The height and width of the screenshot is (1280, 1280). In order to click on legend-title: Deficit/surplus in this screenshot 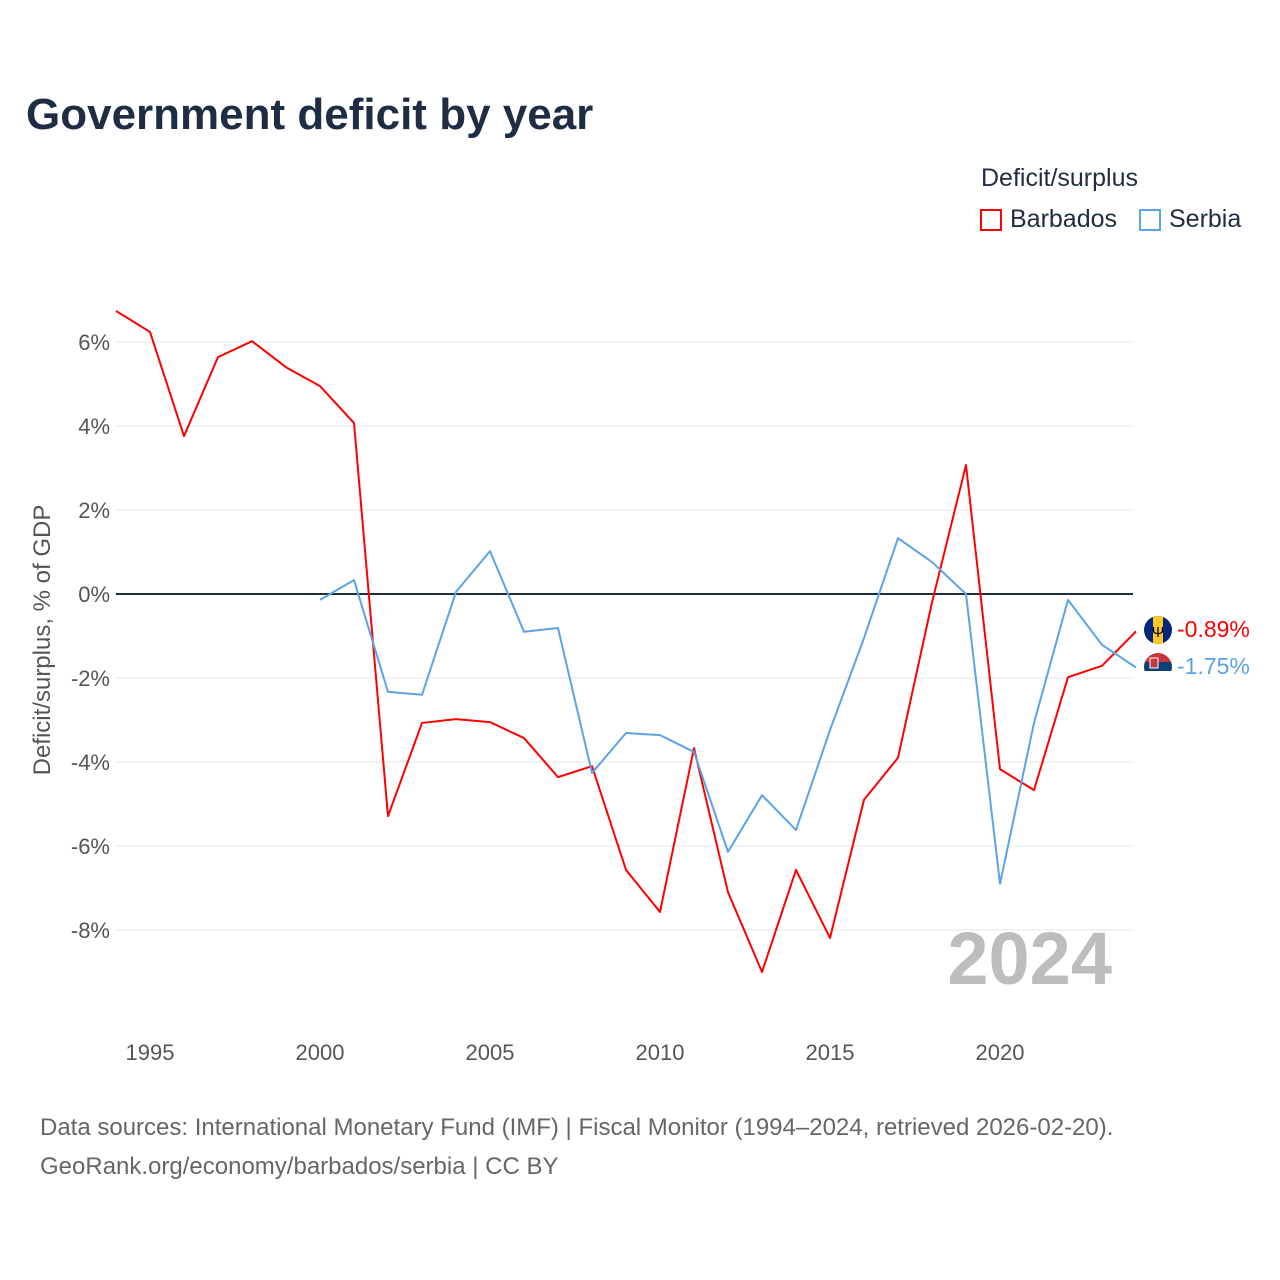, I will do `click(1059, 178)`.